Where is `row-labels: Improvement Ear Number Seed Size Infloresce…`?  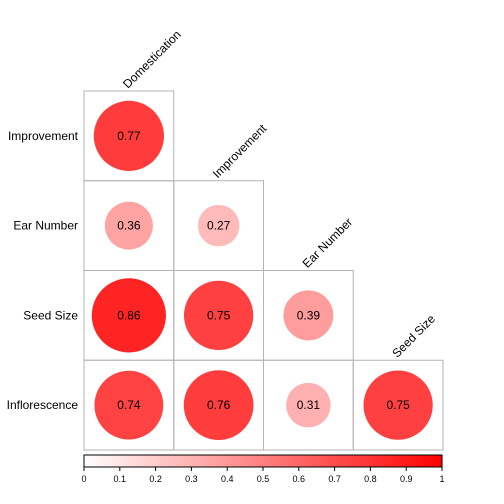
row-labels: Improvement Ear Number Seed Size Infloresce… is located at coordinates (43, 270).